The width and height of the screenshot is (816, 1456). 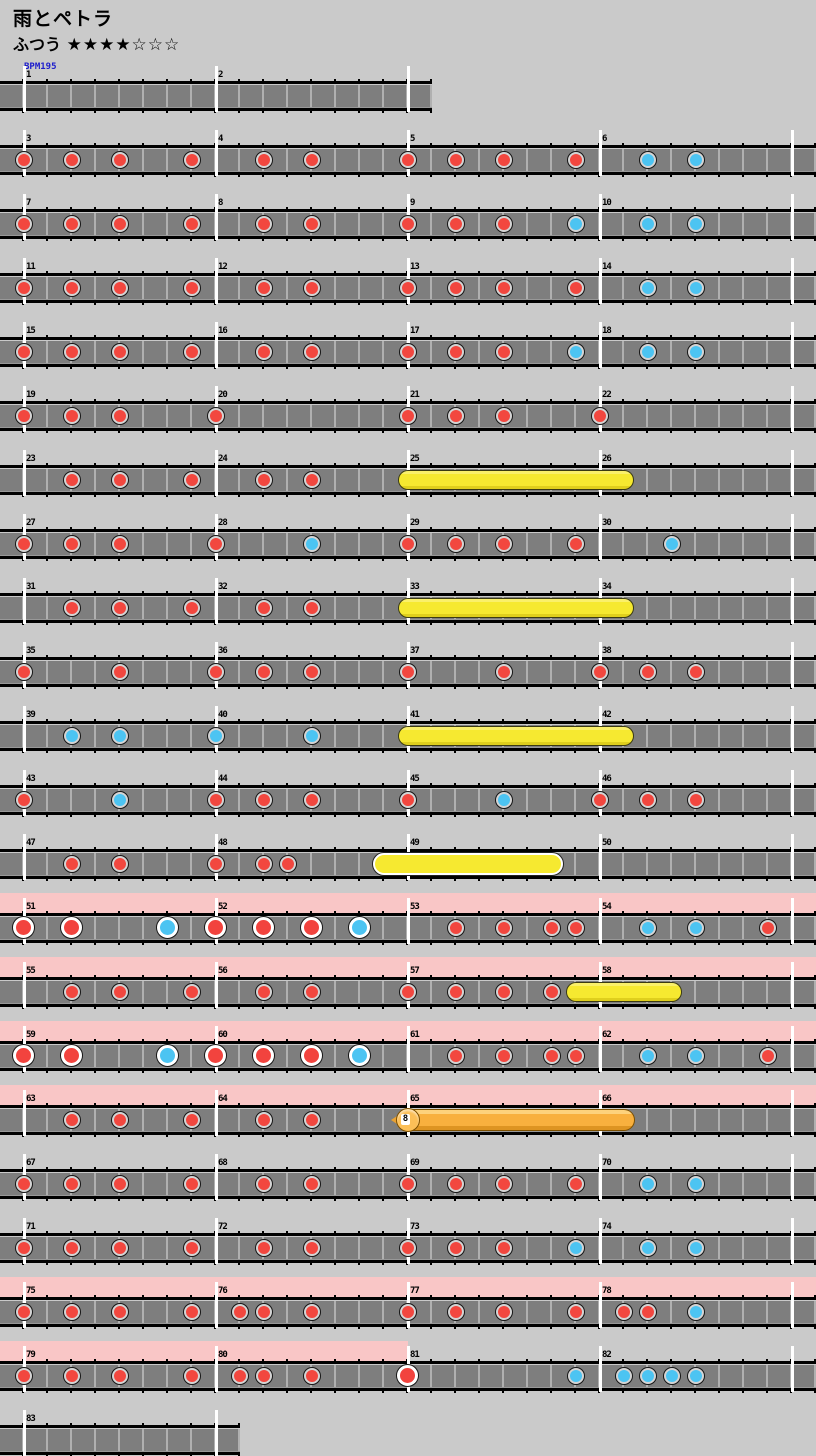 I want to click on measure-number: 53, so click(x=415, y=907).